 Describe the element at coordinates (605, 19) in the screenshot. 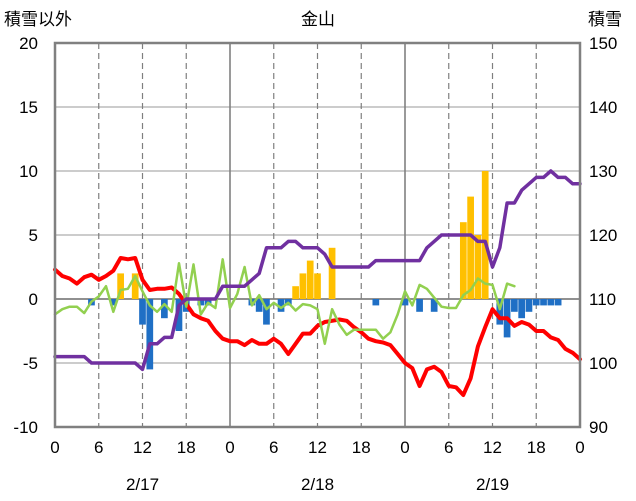

I see `y-right-axis-title: 積雪` at that location.